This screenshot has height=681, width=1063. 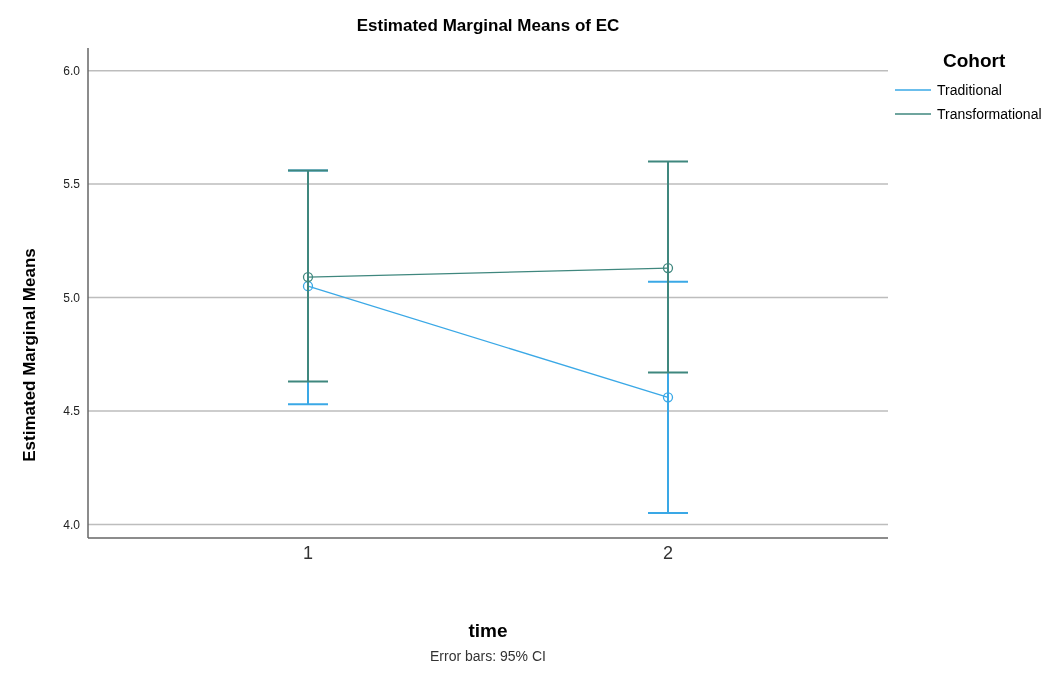 I want to click on y-tick-label: 5.5, so click(x=72, y=184).